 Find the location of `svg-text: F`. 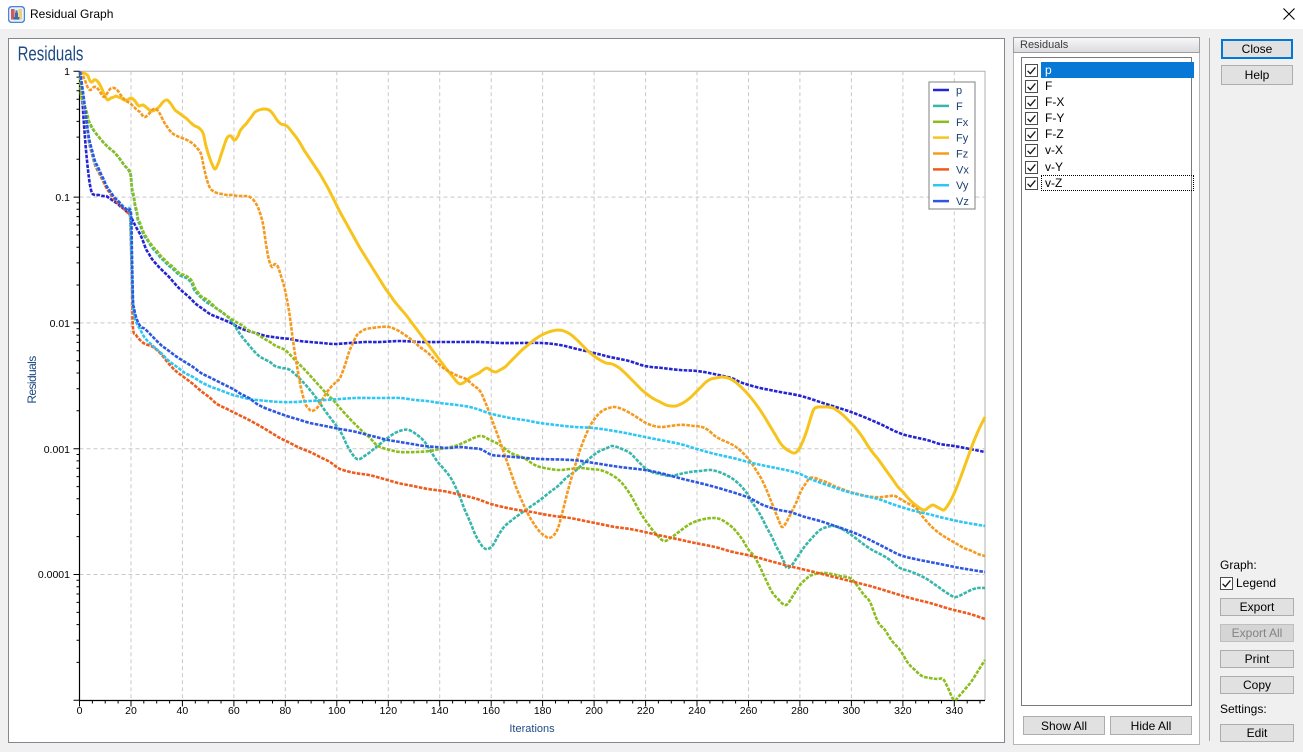

svg-text: F is located at coordinates (959, 107).